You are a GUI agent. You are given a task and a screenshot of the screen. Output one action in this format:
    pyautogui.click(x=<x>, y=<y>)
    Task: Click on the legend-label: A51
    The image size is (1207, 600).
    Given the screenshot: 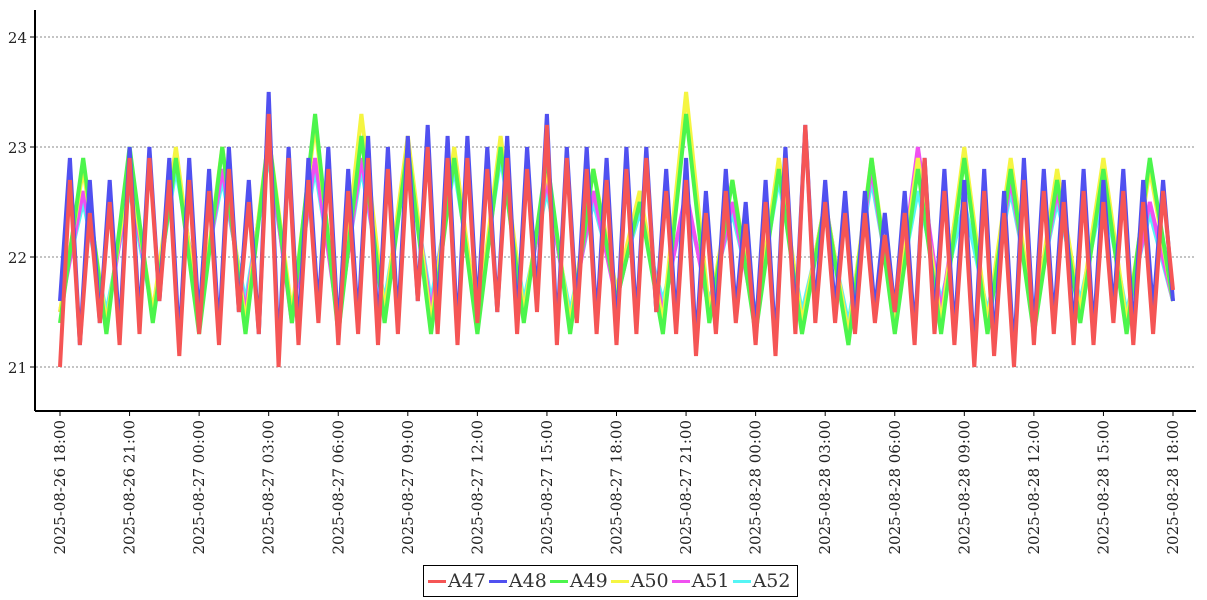 What is the action you would take?
    pyautogui.click(x=710, y=581)
    